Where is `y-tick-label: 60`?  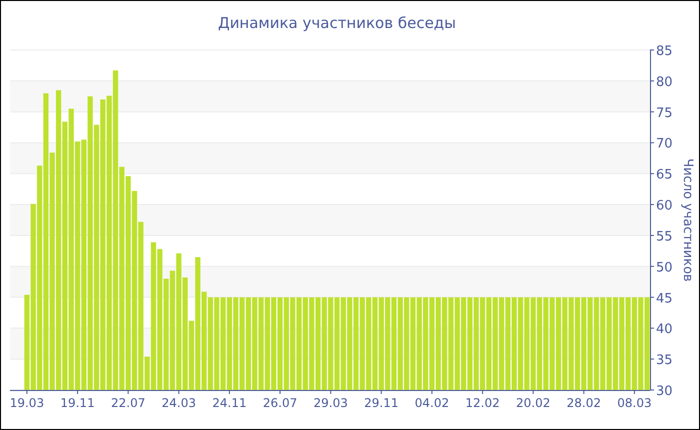 y-tick-label: 60 is located at coordinates (664, 206).